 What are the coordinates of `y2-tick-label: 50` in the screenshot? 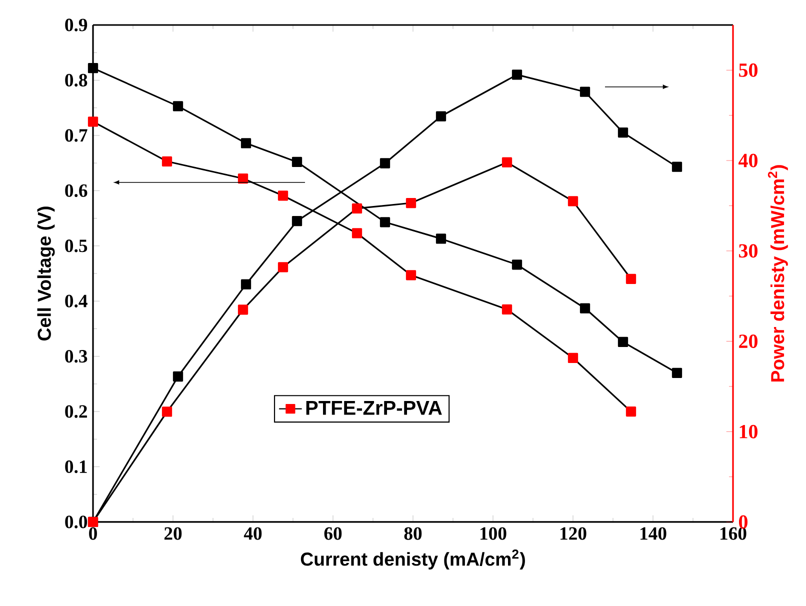 It's located at (748, 70).